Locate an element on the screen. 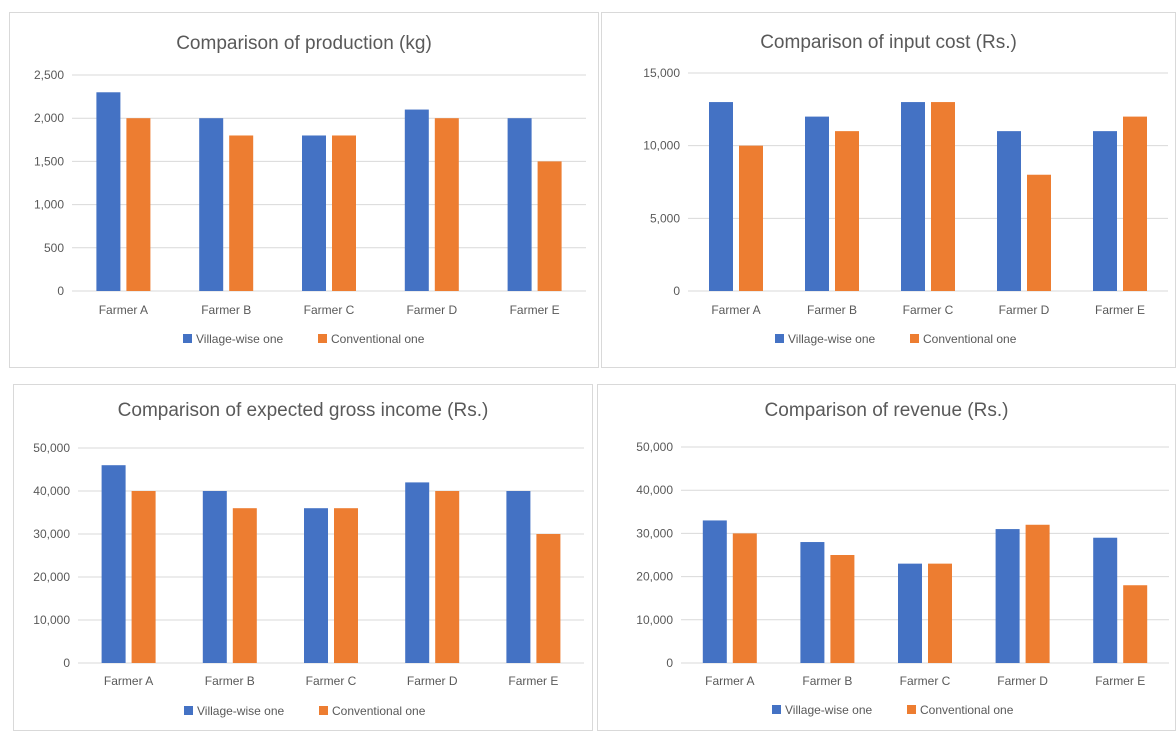  y-tick-label: 2,500 is located at coordinates (49, 75).